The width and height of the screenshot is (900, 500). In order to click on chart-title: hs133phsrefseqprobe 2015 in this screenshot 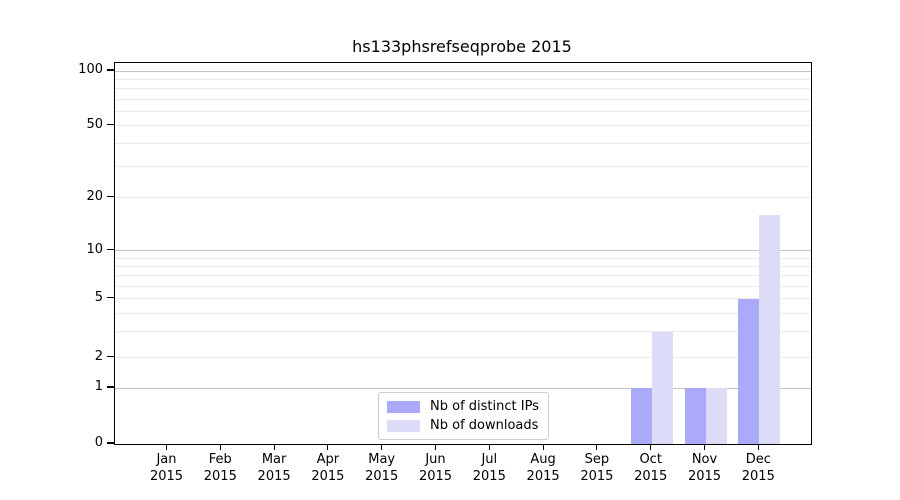, I will do `click(462, 46)`.